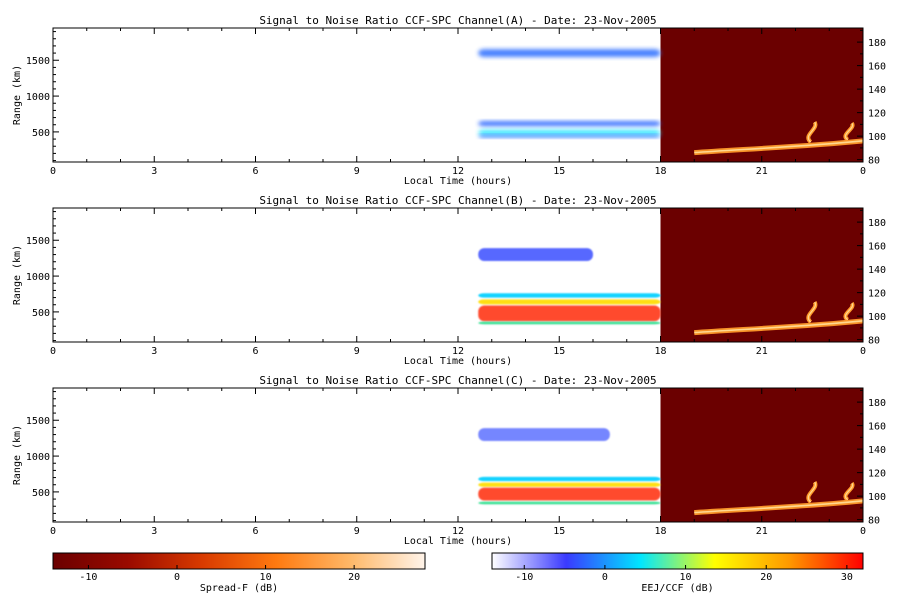 The image size is (900, 604). What do you see at coordinates (239, 573) in the screenshot?
I see `colorbar-0: -10 0 10 20 Spread-F (dB)` at bounding box center [239, 573].